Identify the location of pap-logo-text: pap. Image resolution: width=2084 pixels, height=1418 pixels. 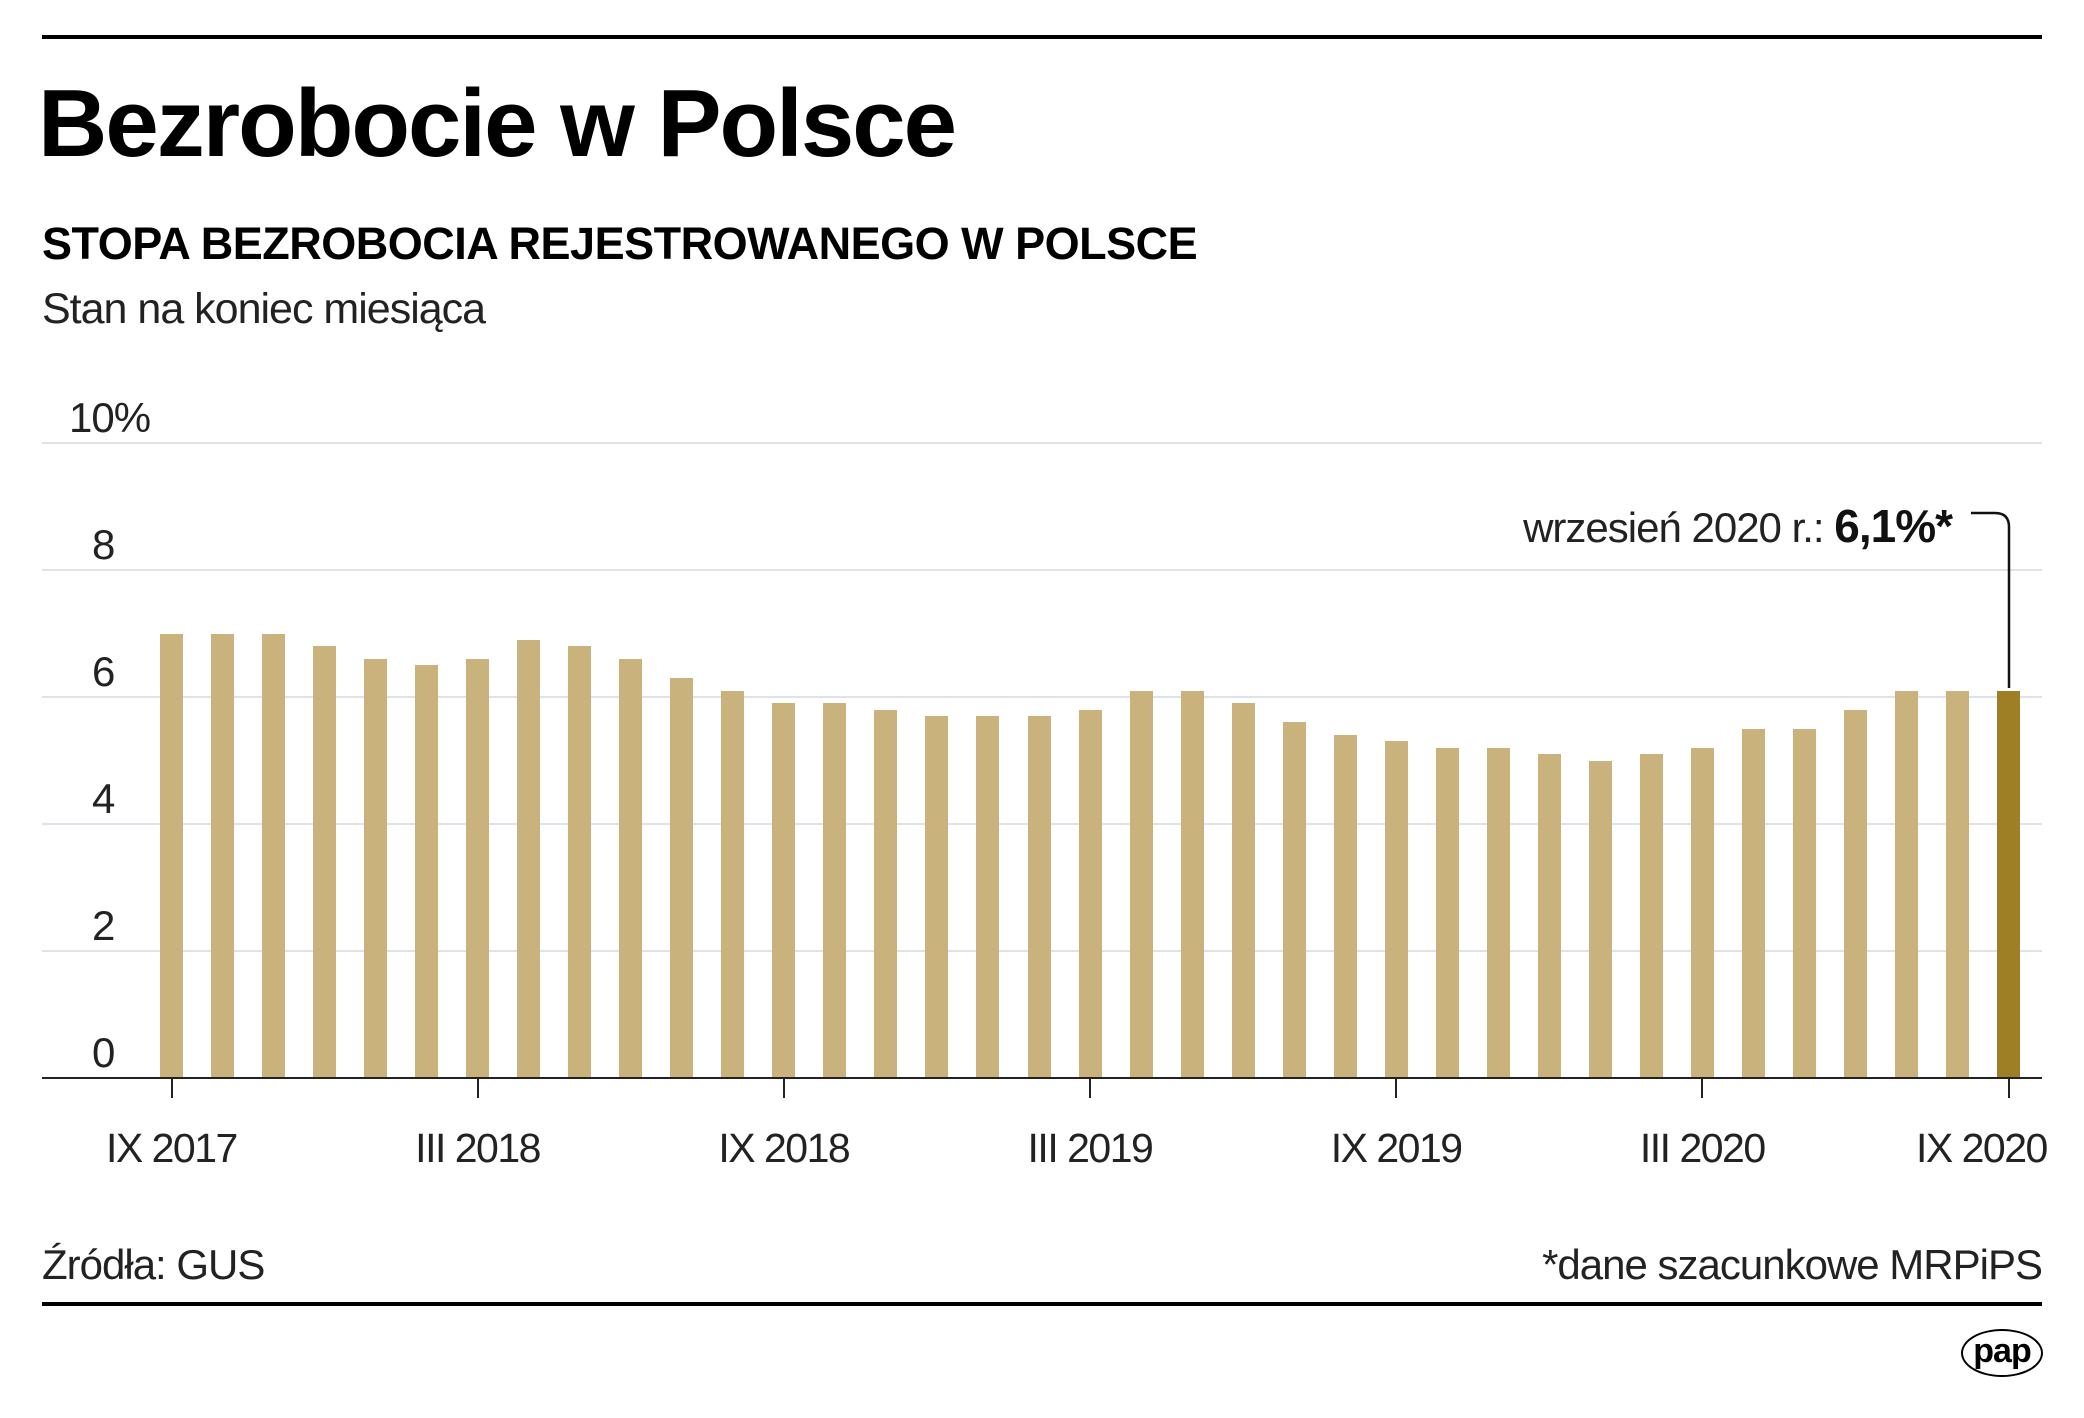
(2002, 1351).